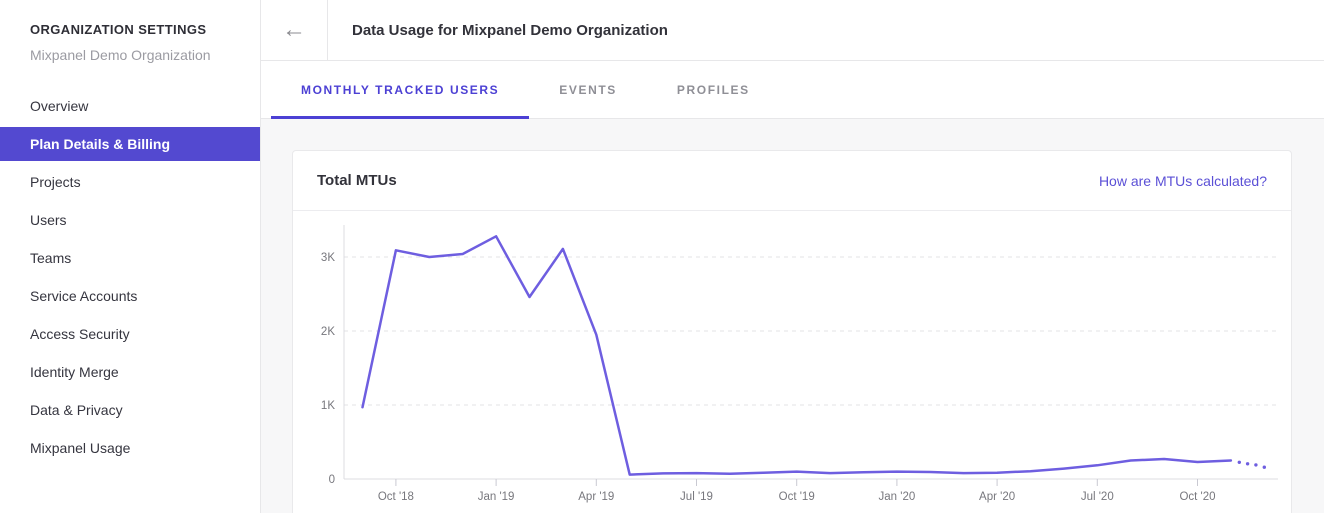 The height and width of the screenshot is (513, 1324). What do you see at coordinates (332, 480) in the screenshot?
I see `y-axis-tick-label: 0` at bounding box center [332, 480].